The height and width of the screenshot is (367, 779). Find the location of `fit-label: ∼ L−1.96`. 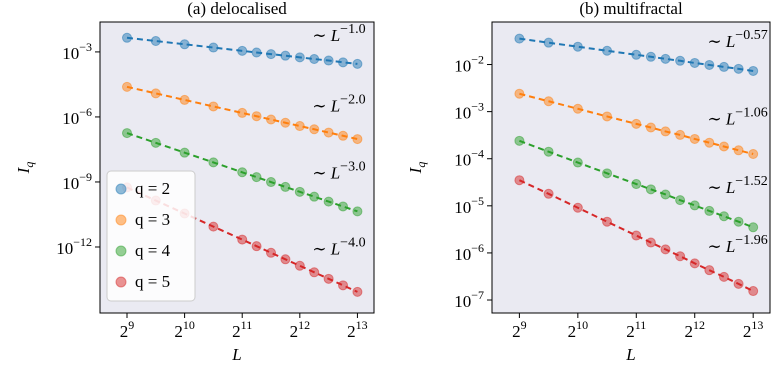

fit-label: ∼ L−1.96 is located at coordinates (737, 244).